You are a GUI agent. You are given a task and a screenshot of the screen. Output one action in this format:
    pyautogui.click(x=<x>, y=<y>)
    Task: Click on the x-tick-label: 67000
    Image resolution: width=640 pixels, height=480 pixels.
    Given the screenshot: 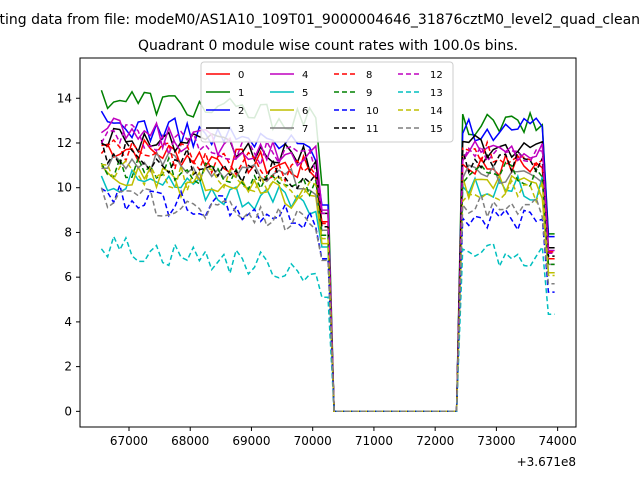 What is the action you would take?
    pyautogui.click(x=129, y=441)
    